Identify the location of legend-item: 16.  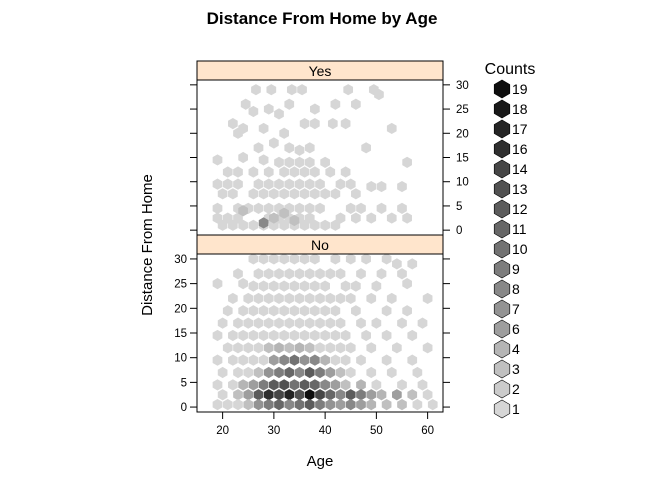
(510, 149).